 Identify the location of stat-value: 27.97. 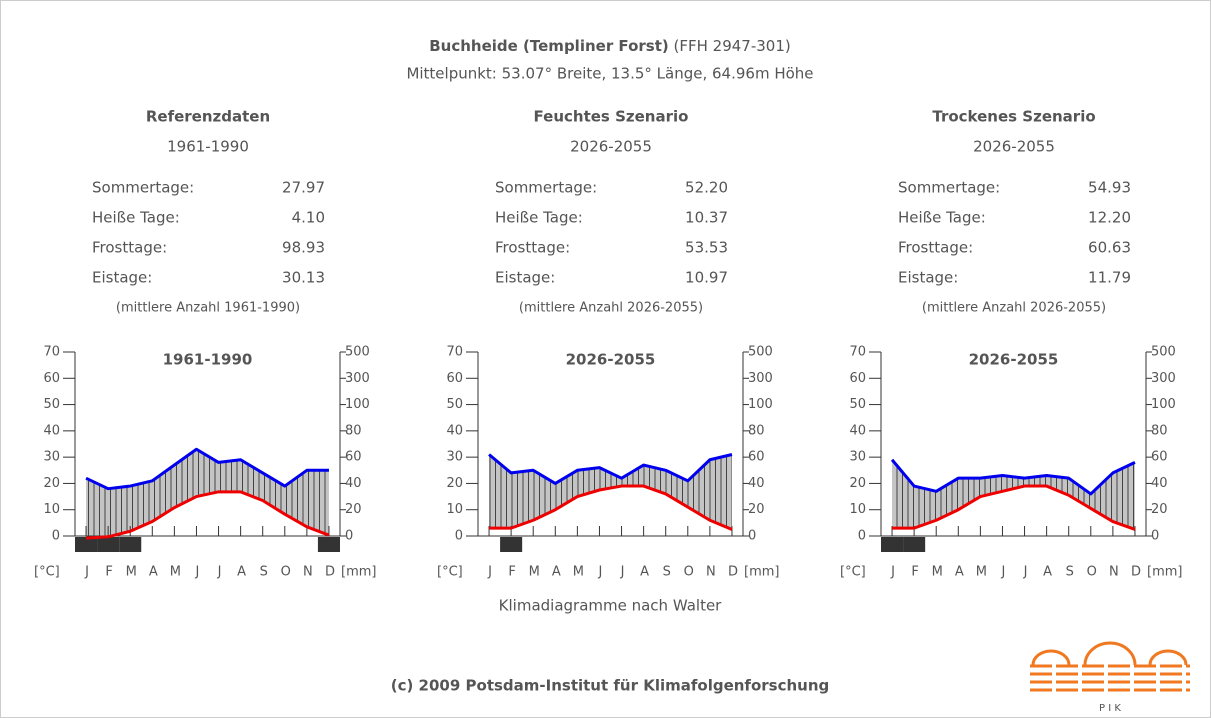
(303, 188).